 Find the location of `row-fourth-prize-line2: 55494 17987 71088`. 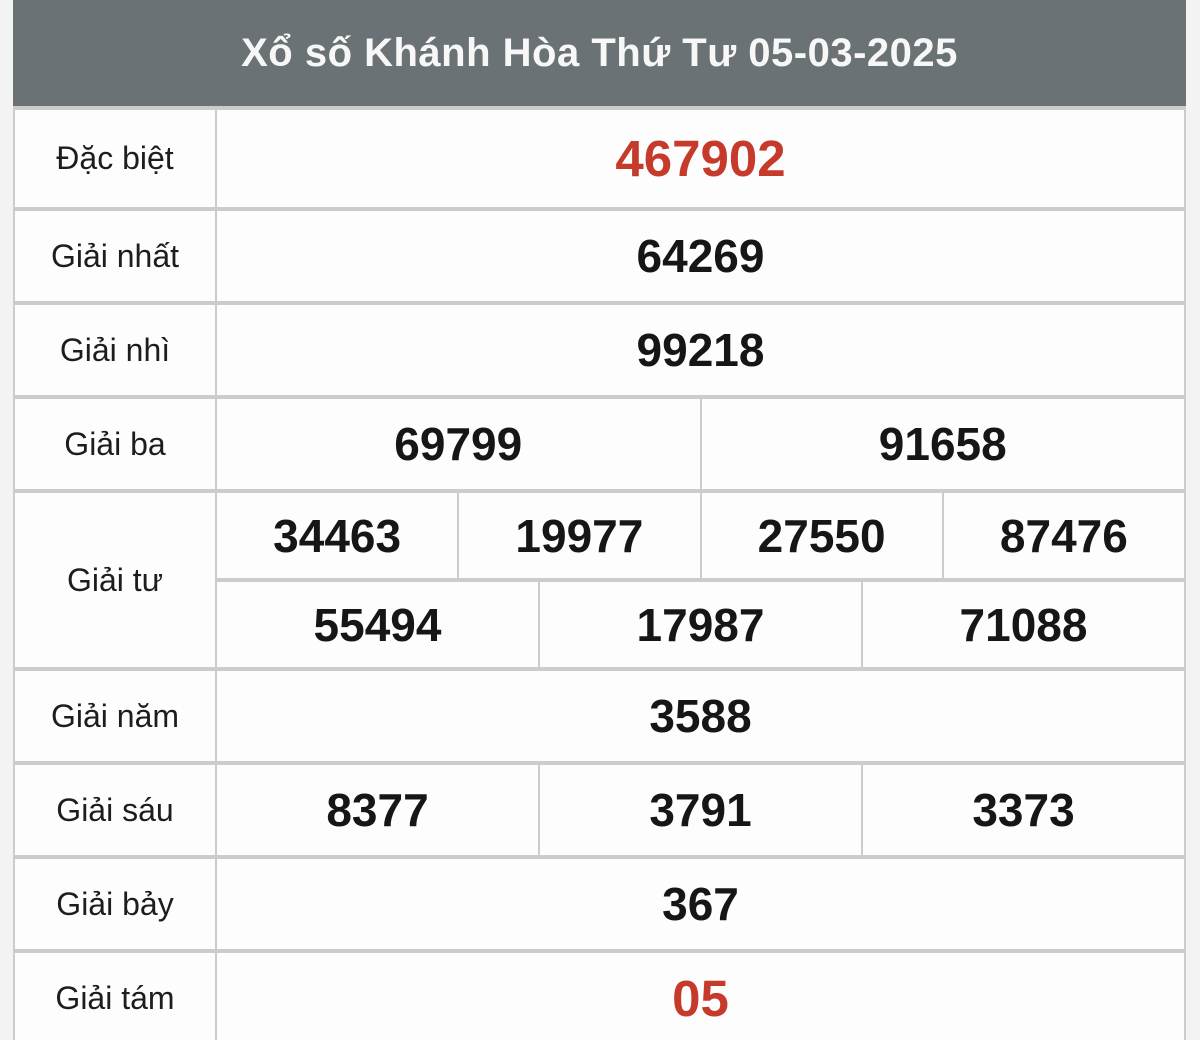

row-fourth-prize-line2: 55494 17987 71088 is located at coordinates (600, 624).